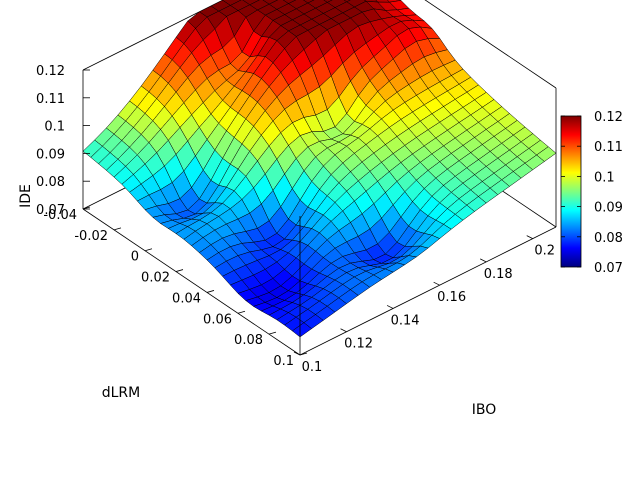 The height and width of the screenshot is (480, 640). Describe the element at coordinates (608, 147) in the screenshot. I see `colorbar-tick-label: 0.11` at that location.